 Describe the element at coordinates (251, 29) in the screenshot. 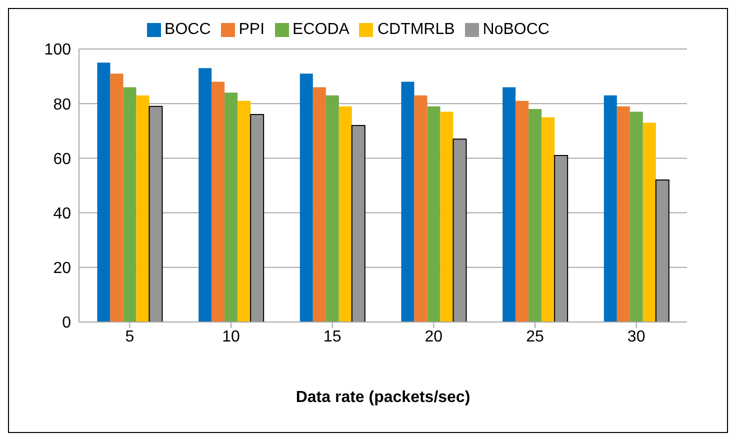

I see `legend-label: PPI` at that location.